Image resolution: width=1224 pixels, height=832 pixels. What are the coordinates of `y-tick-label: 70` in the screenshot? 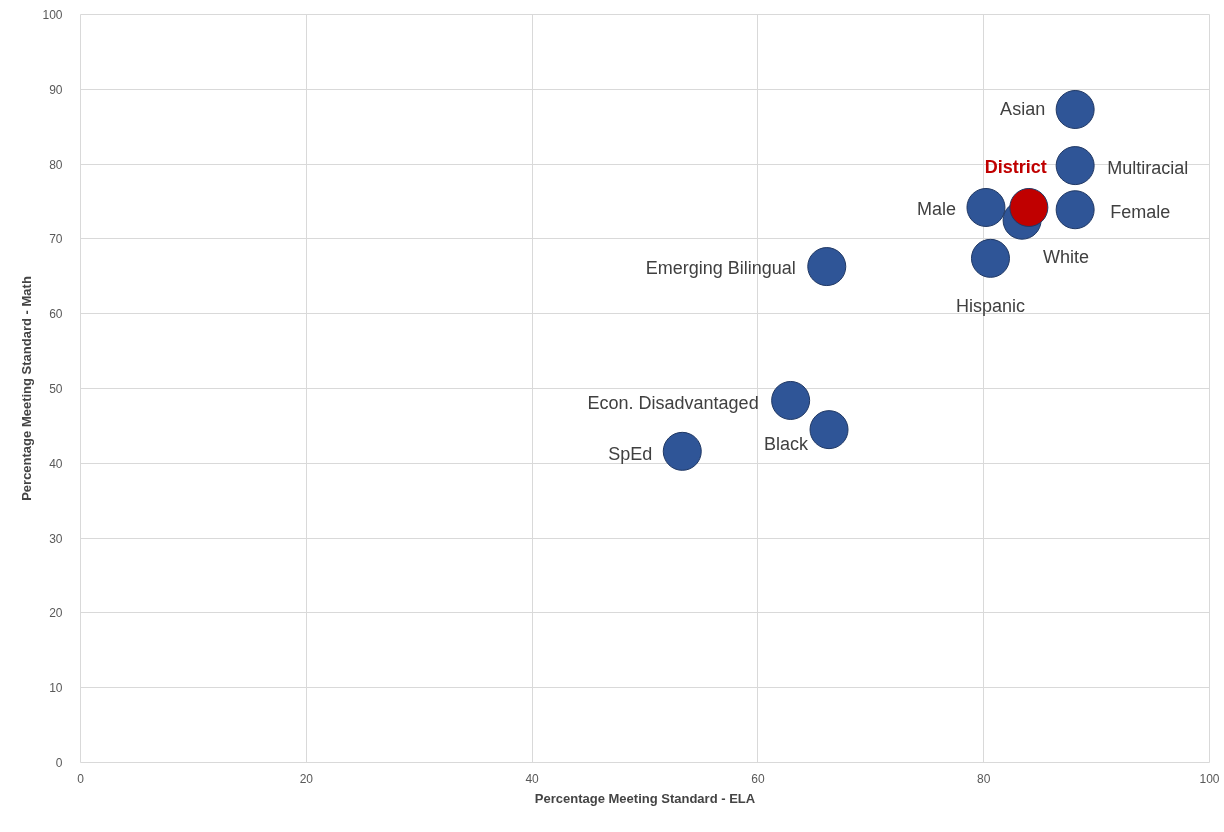 It's located at (56, 239).